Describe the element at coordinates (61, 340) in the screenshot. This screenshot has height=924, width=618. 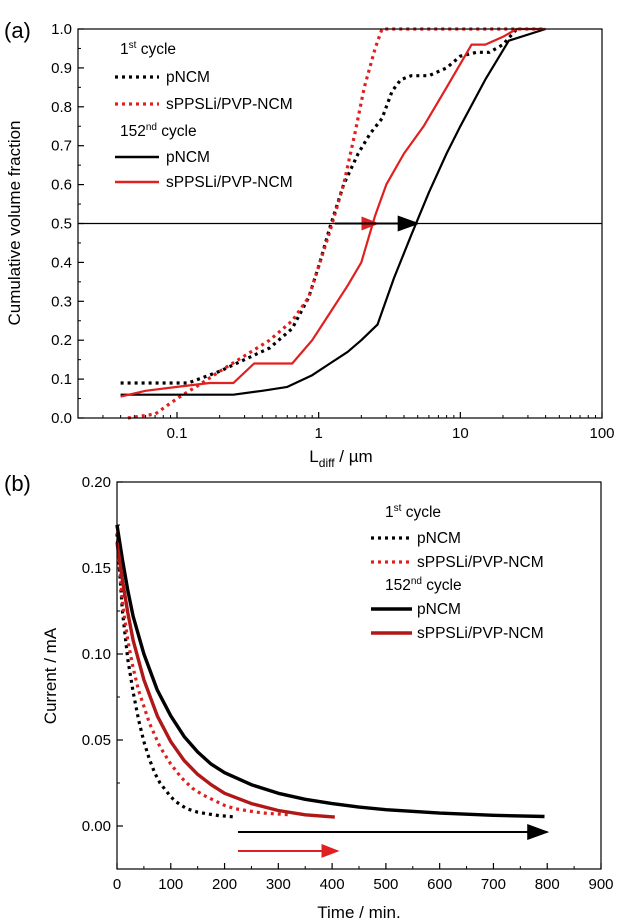
I see `y-tick-label: 0.2` at that location.